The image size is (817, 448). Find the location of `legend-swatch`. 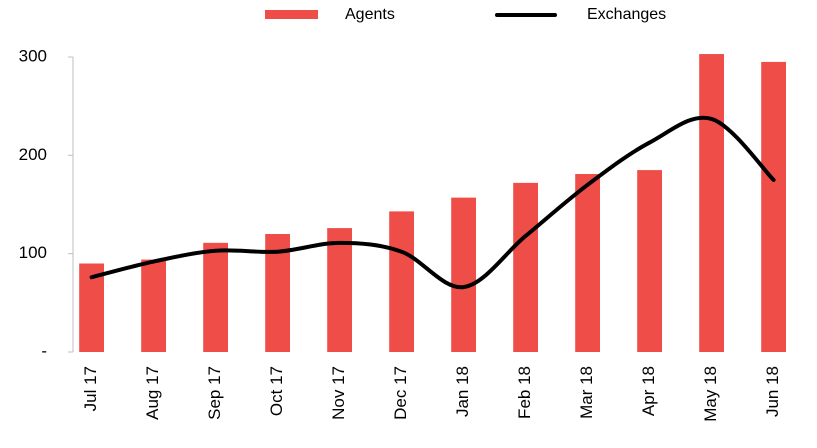

legend-swatch is located at coordinates (291, 14).